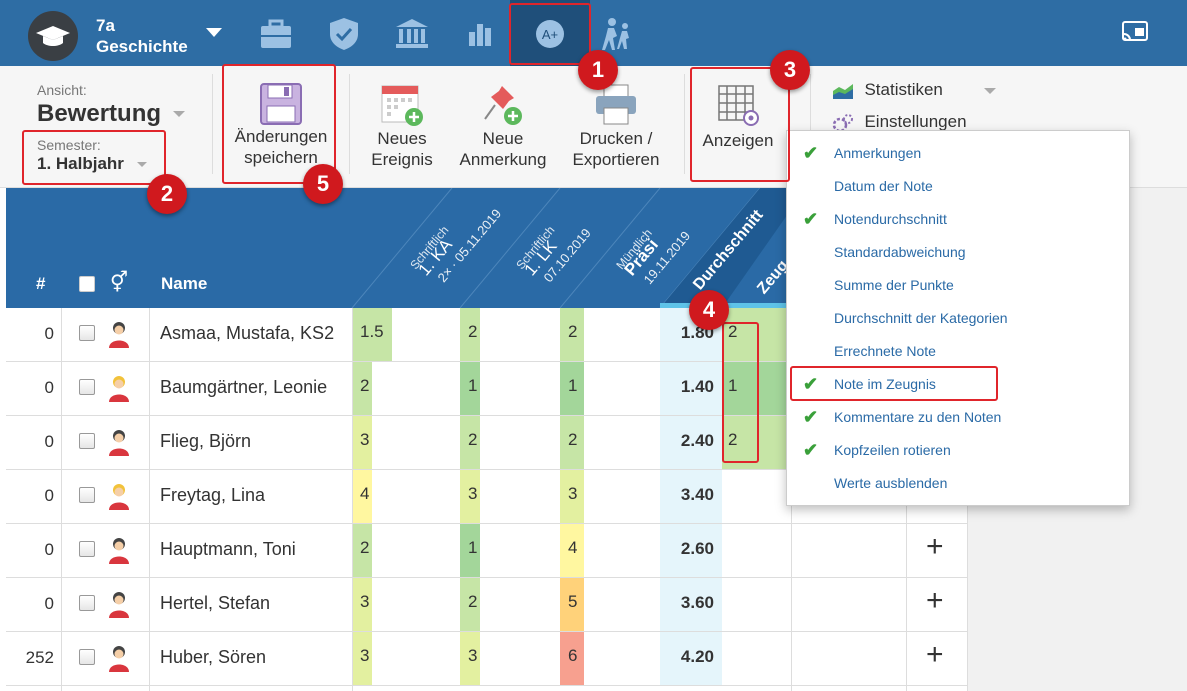 Image resolution: width=1187 pixels, height=691 pixels. What do you see at coordinates (572, 604) in the screenshot?
I see `grade-cell-col3: 5` at bounding box center [572, 604].